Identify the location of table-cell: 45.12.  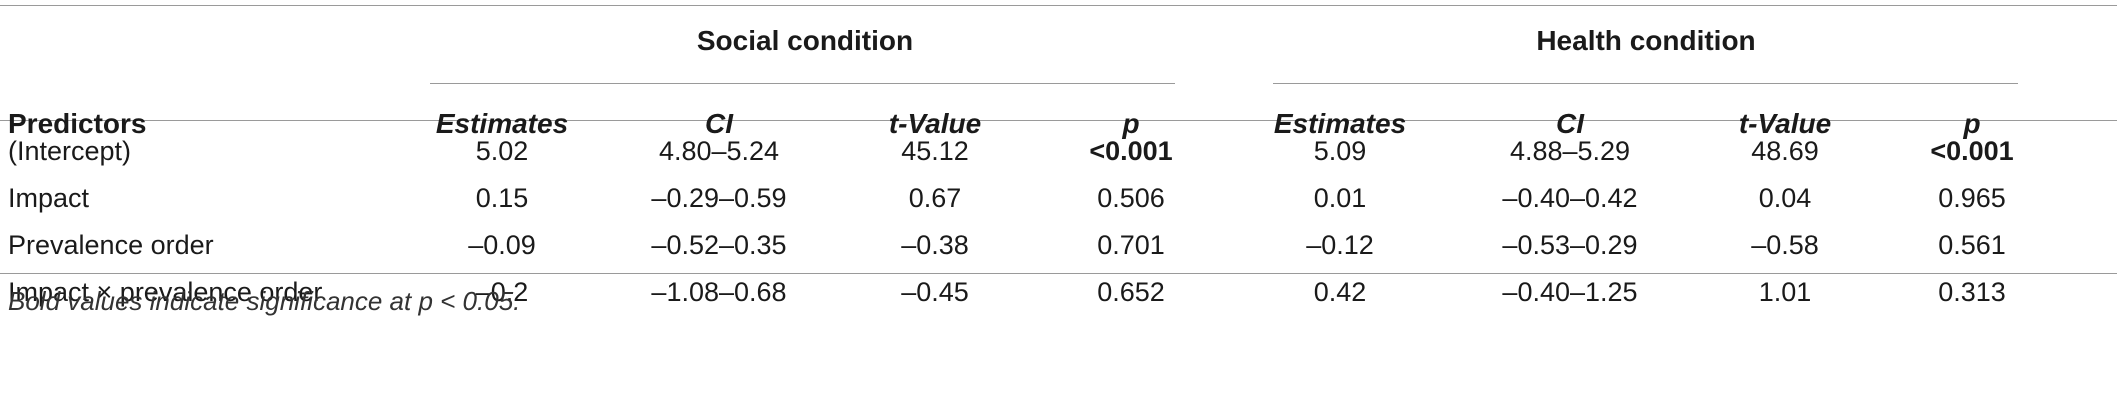
(935, 151).